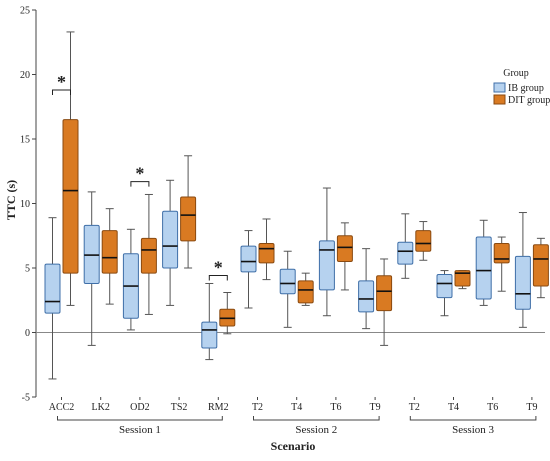 This screenshot has height=461, width=550. I want to click on session-bracket-3: Session 3, so click(473, 426).